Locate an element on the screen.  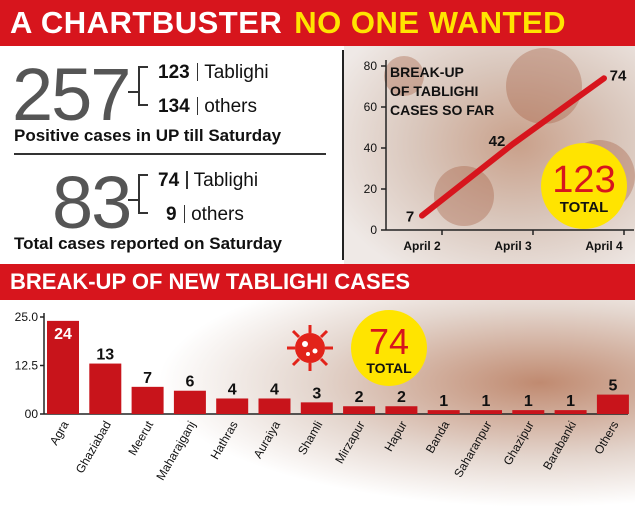
tablighi-up-row: 123 Tablighi is located at coordinates (213, 73).